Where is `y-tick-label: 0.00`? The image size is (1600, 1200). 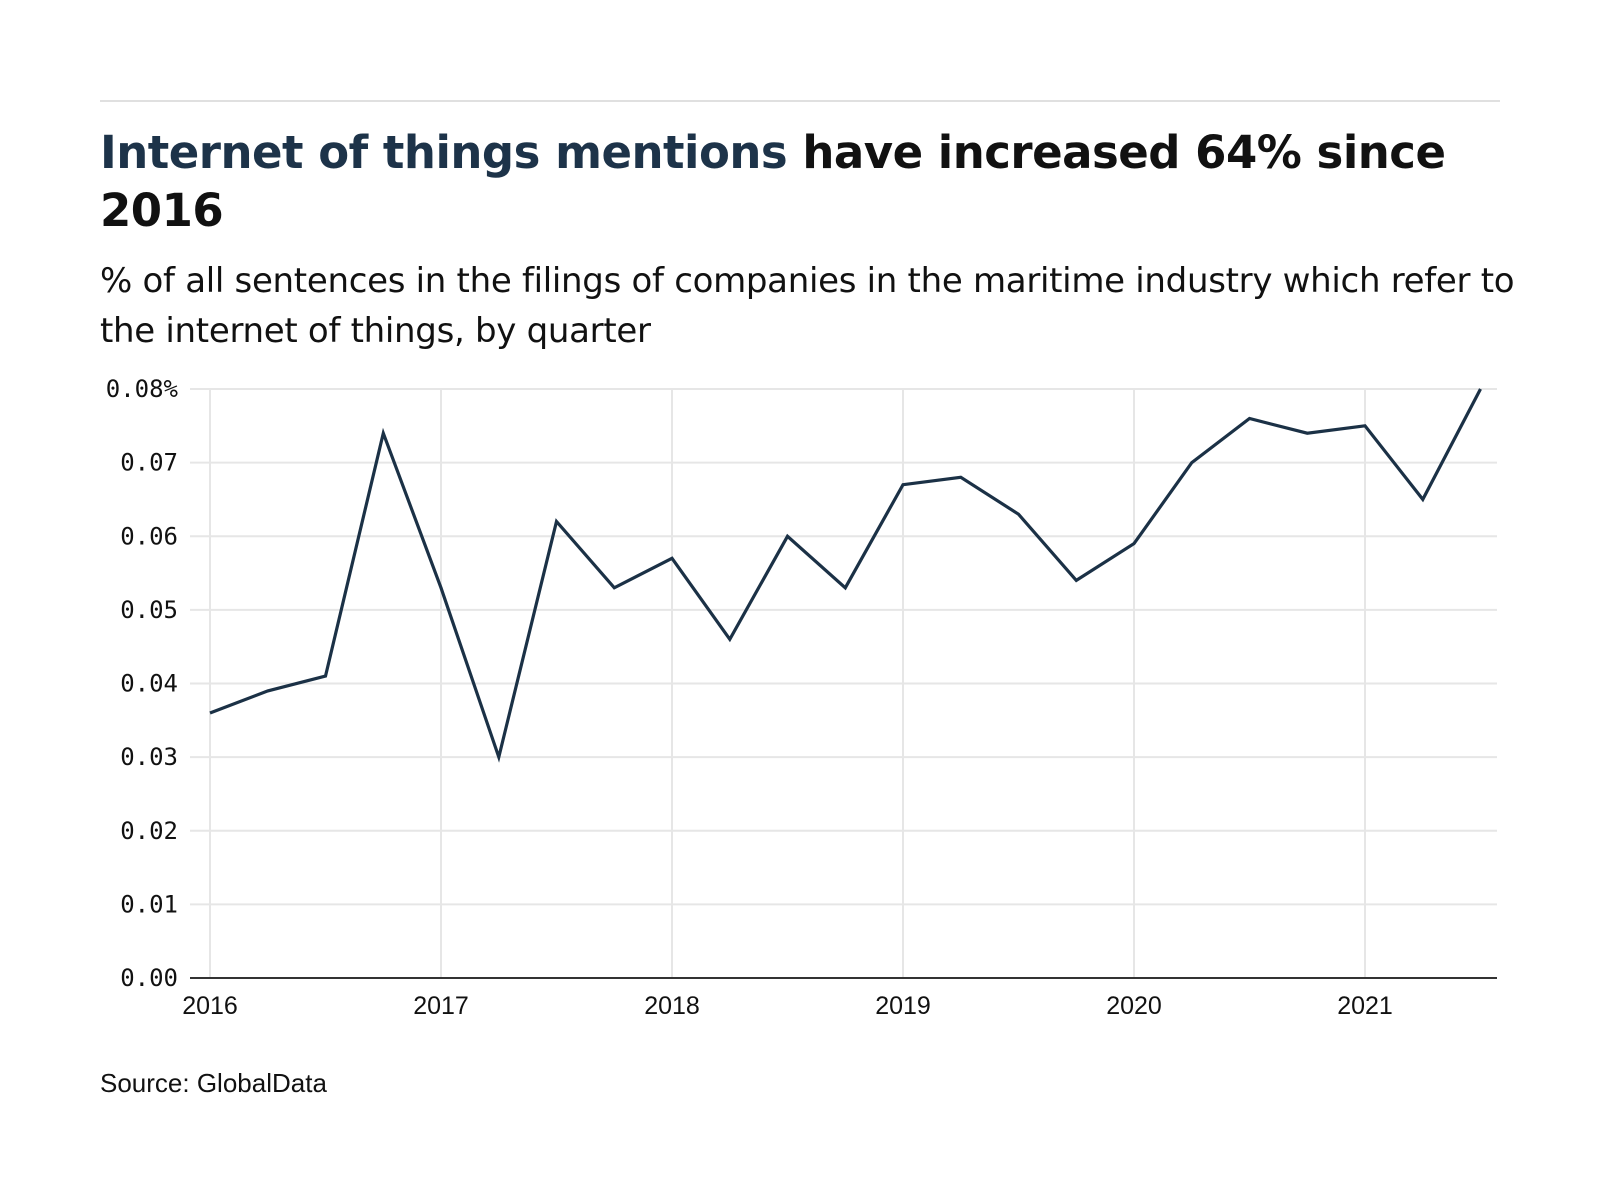
y-tick-label: 0.00 is located at coordinates (149, 978).